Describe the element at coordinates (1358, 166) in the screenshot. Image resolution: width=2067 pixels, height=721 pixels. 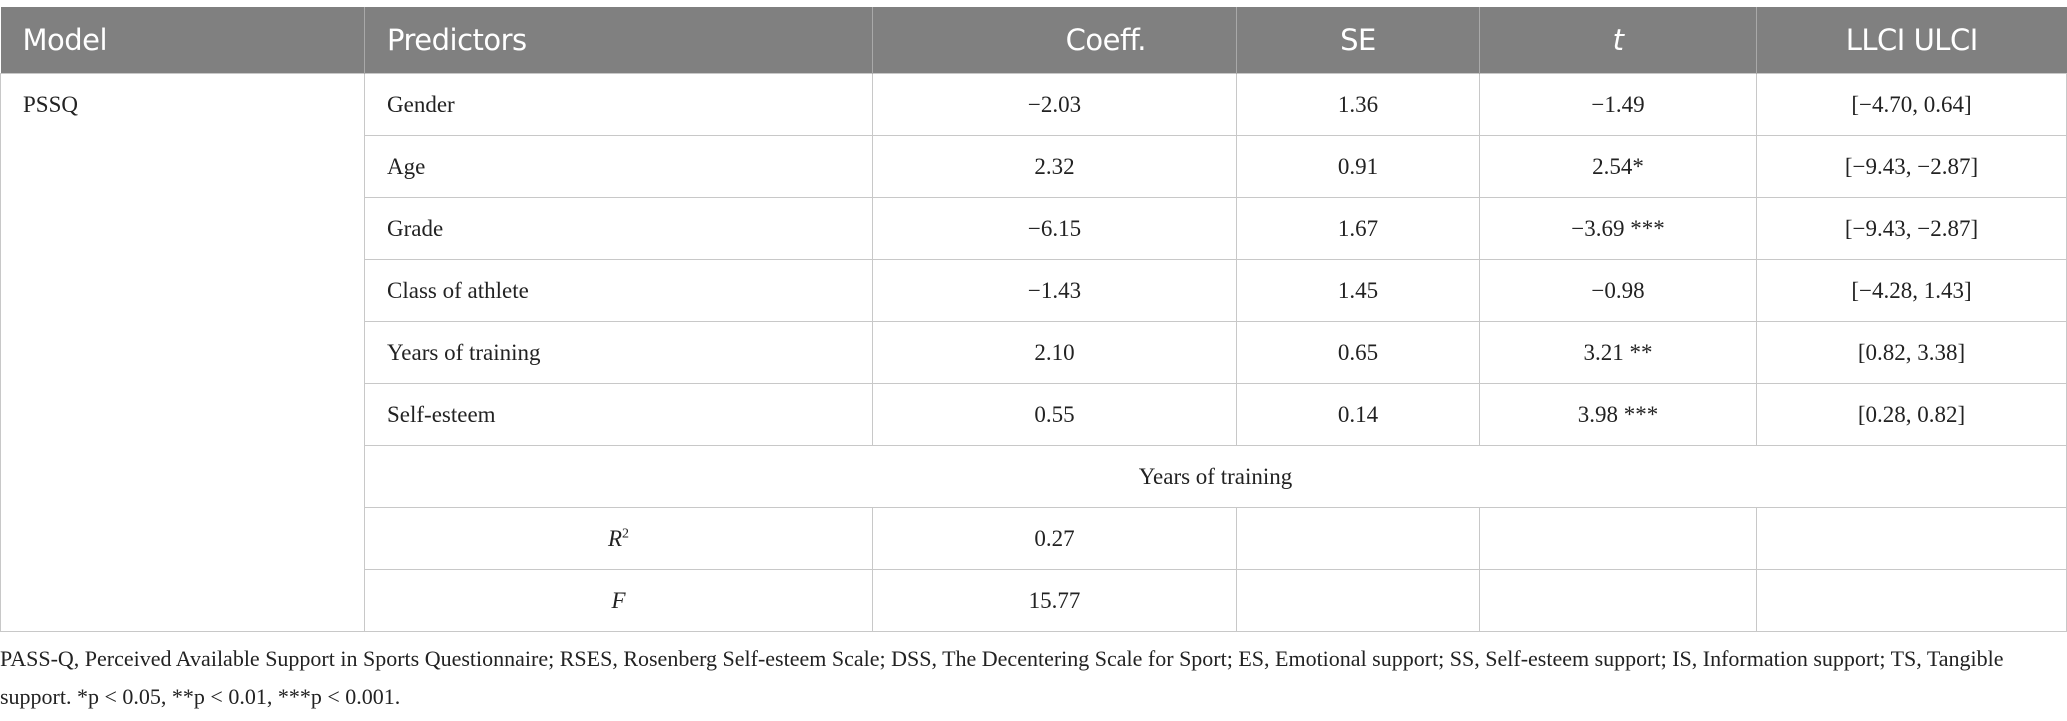
I see `se-cell: 0.91` at that location.